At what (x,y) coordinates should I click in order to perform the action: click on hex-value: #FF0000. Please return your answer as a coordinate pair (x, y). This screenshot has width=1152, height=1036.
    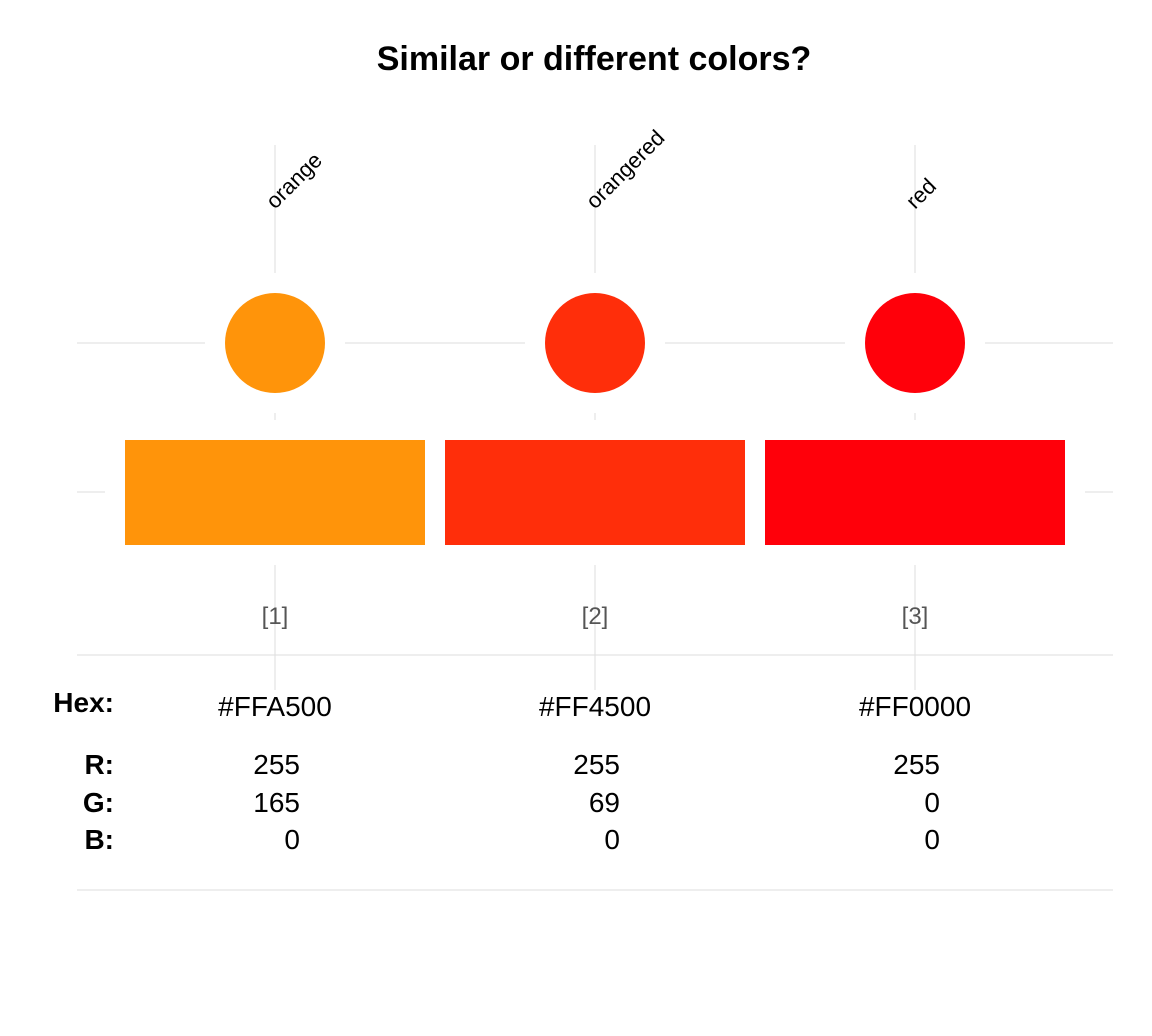
    Looking at the image, I should click on (915, 706).